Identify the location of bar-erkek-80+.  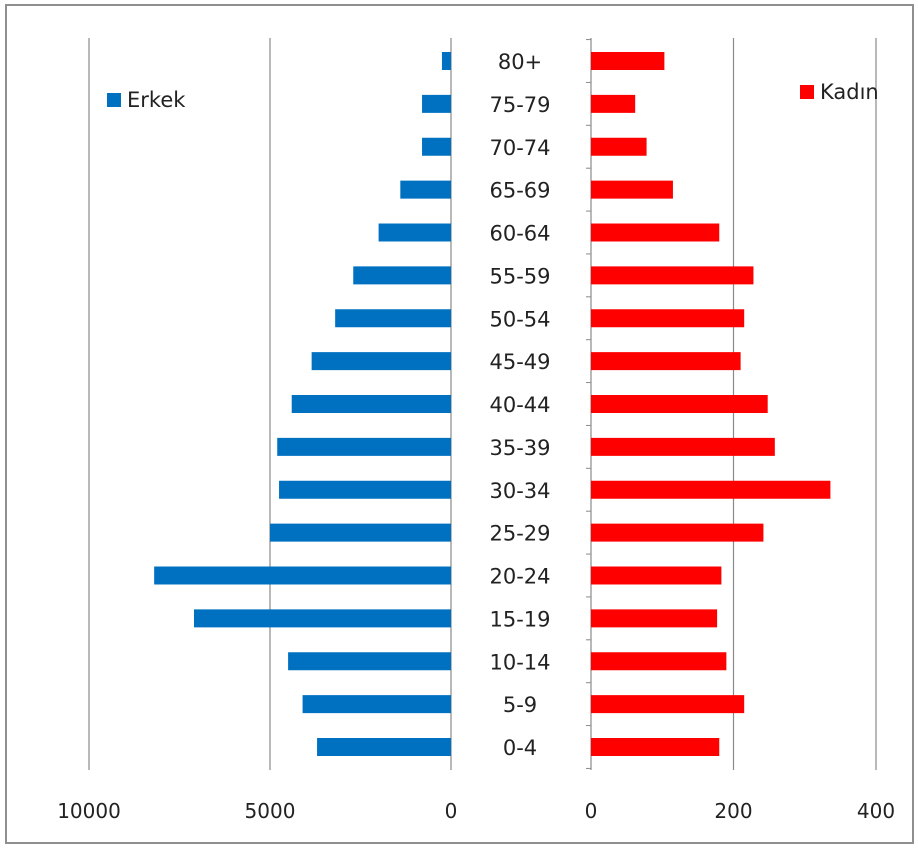
(446, 61).